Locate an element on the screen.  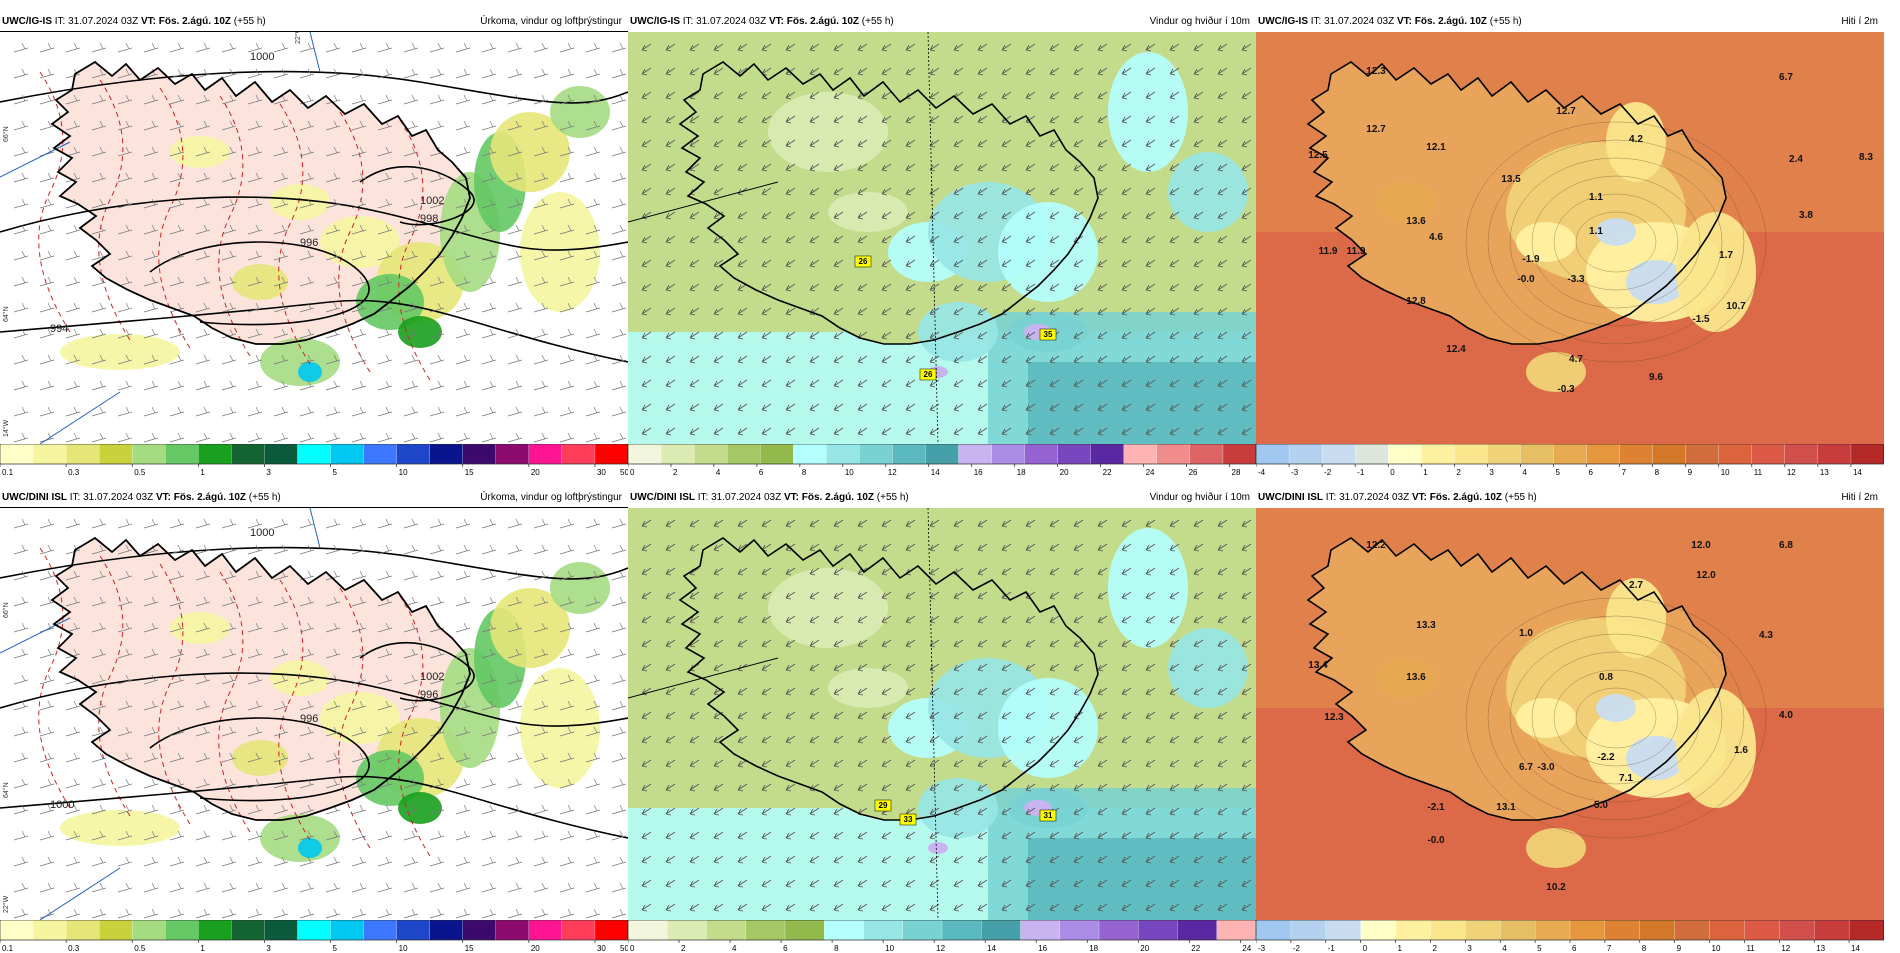
gust-label: 26 is located at coordinates (863, 261).